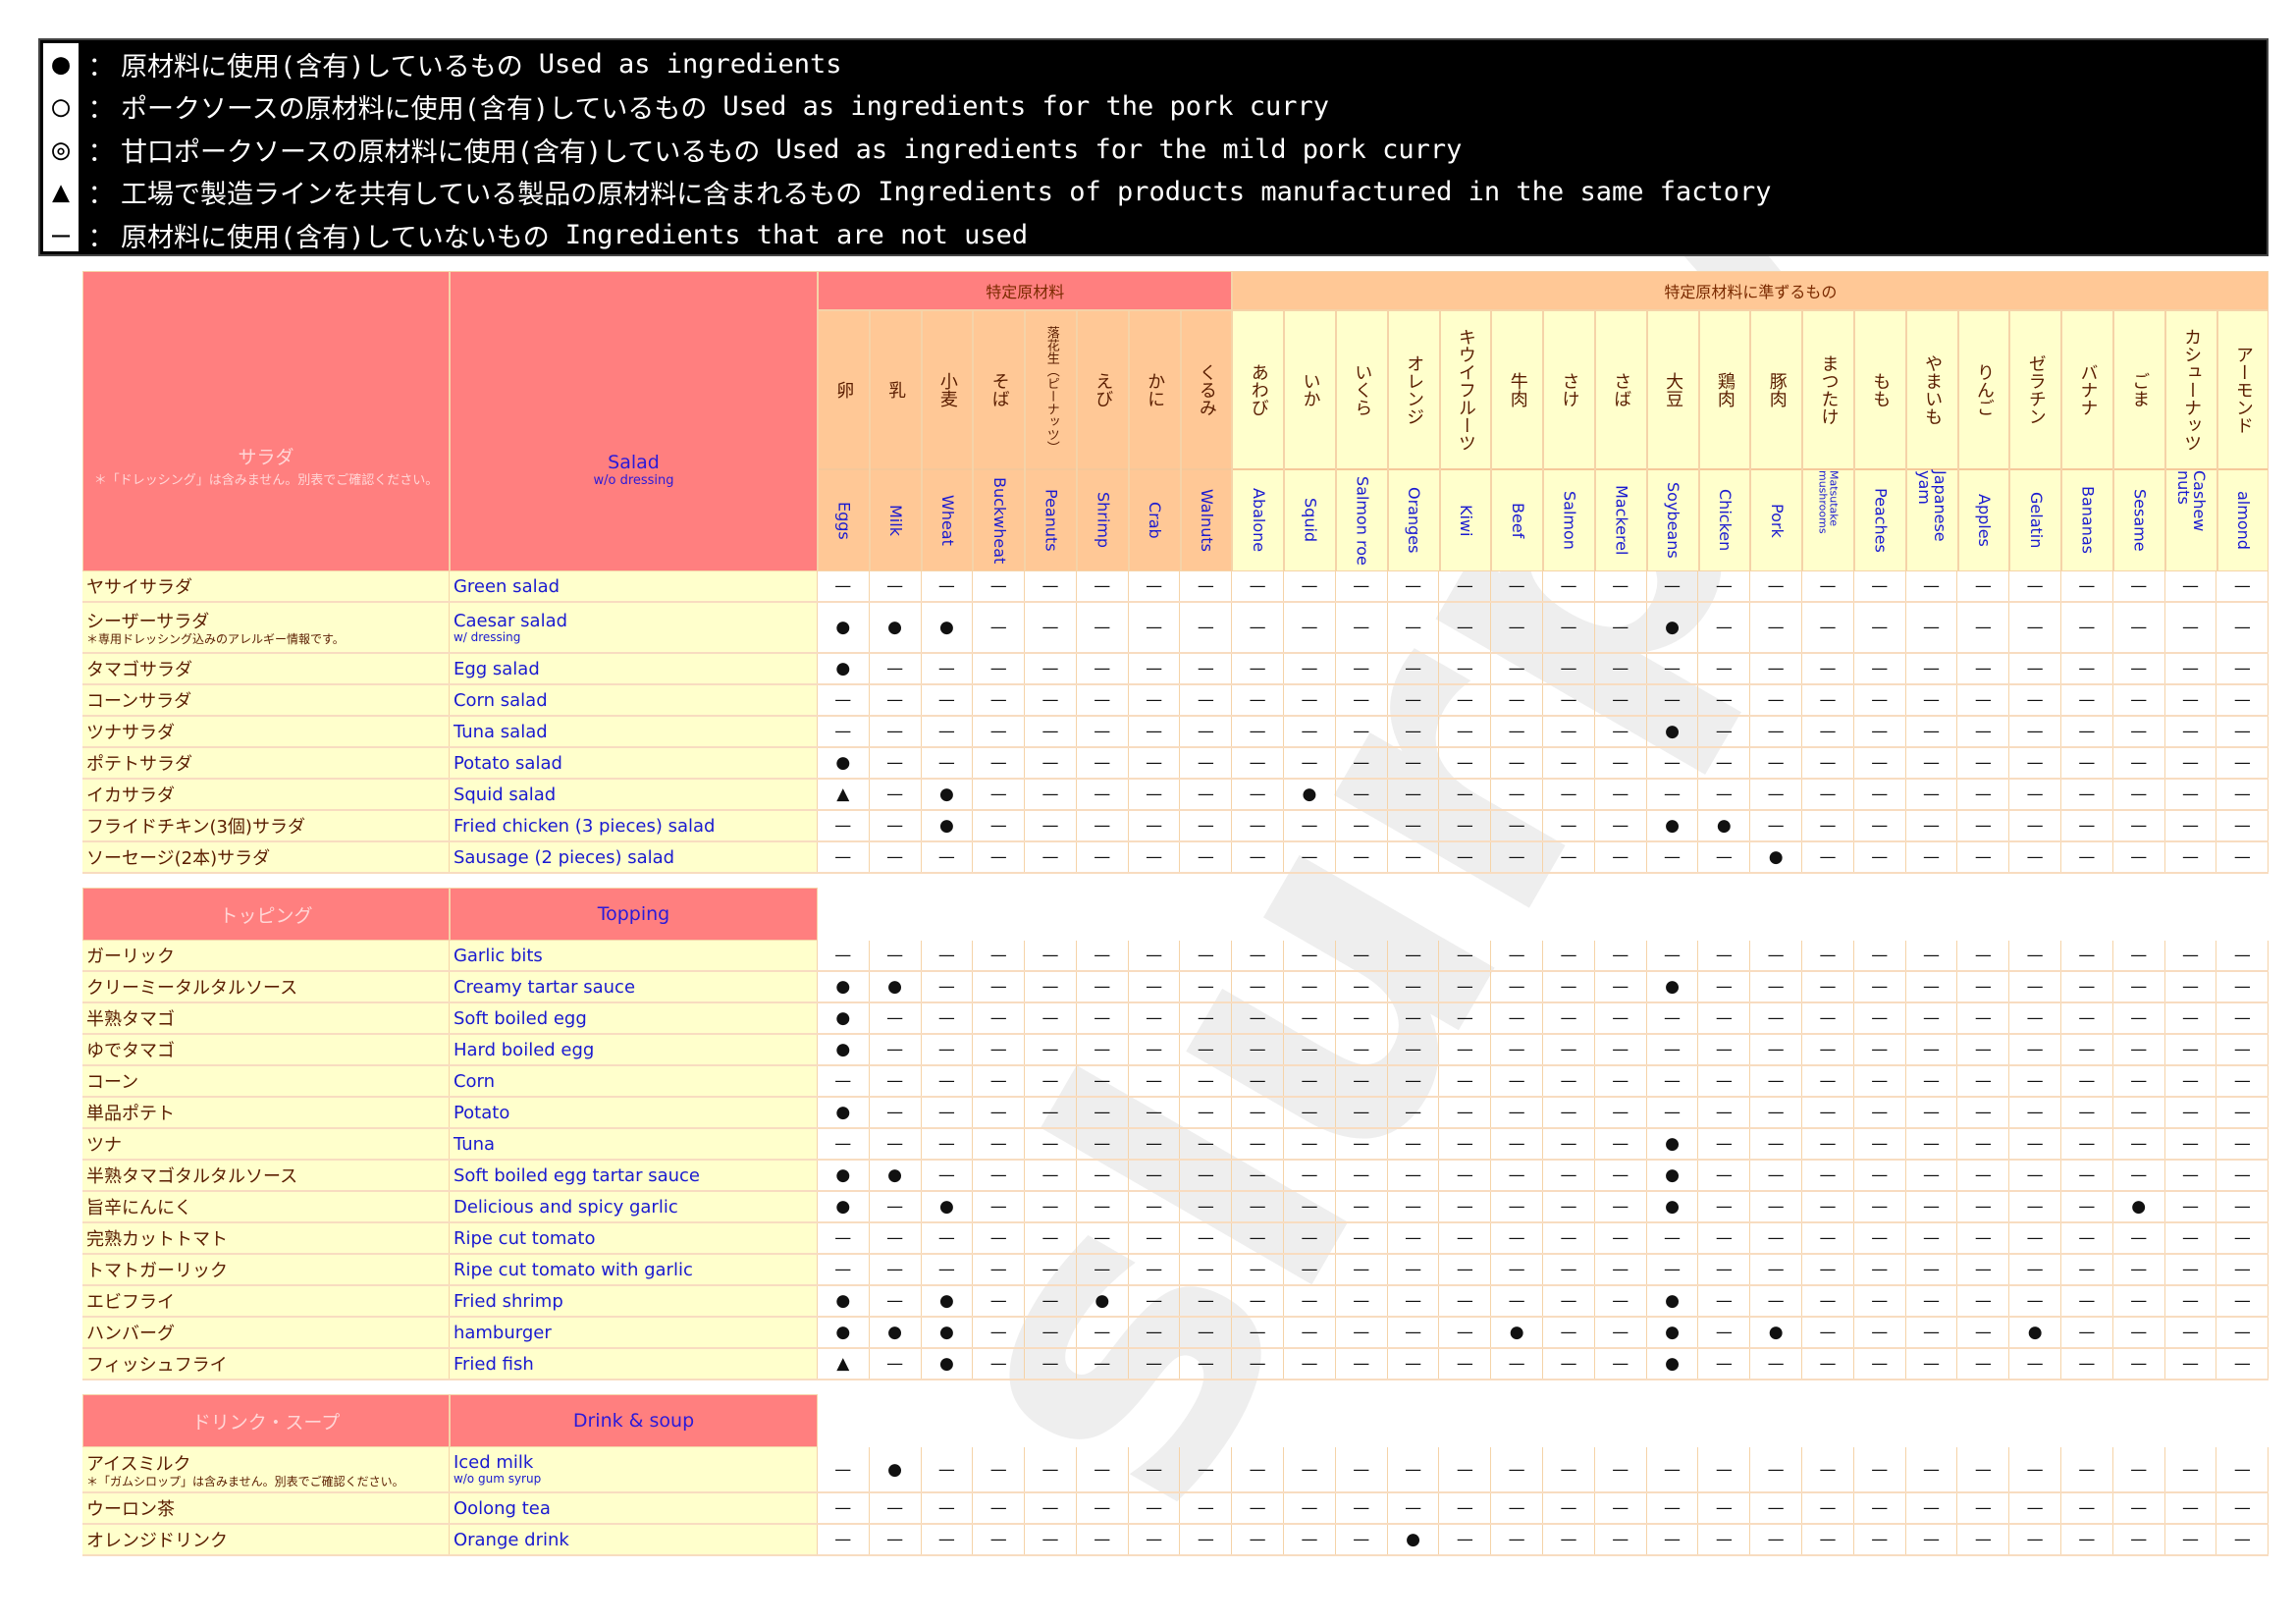 The image size is (2296, 1624). I want to click on column-jp-label: かに, so click(1154, 390).